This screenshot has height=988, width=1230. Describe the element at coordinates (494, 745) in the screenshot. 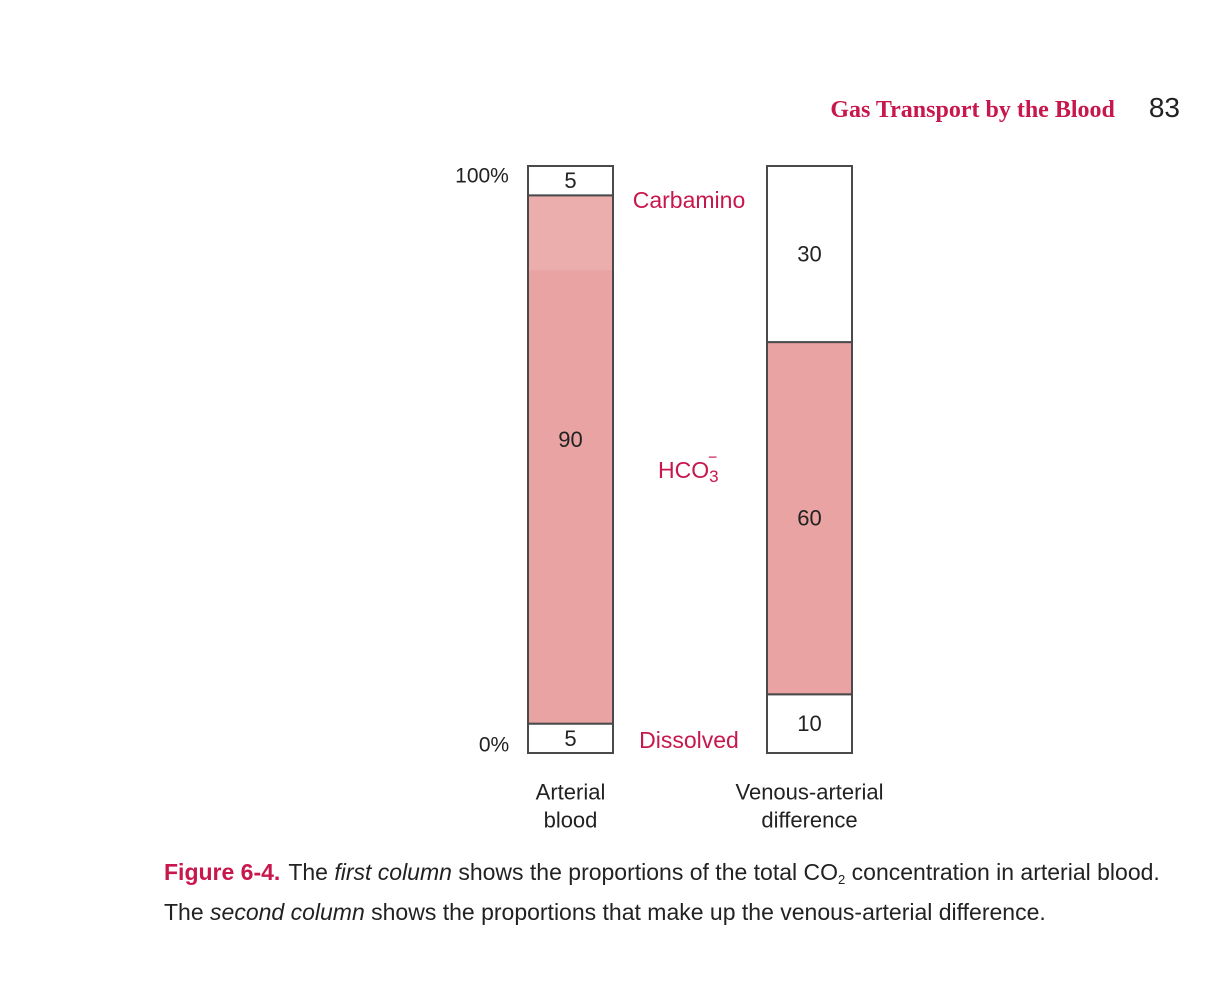

I see `y-tick-0: 0%` at that location.